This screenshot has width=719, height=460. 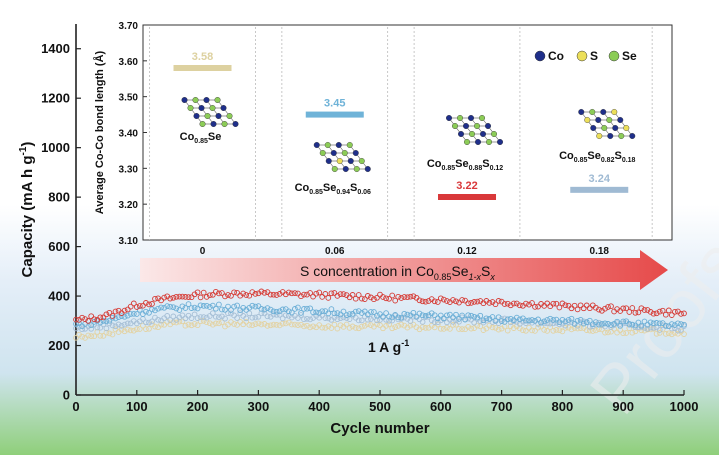 What do you see at coordinates (319, 406) in the screenshot?
I see `x-tick-label: 400` at bounding box center [319, 406].